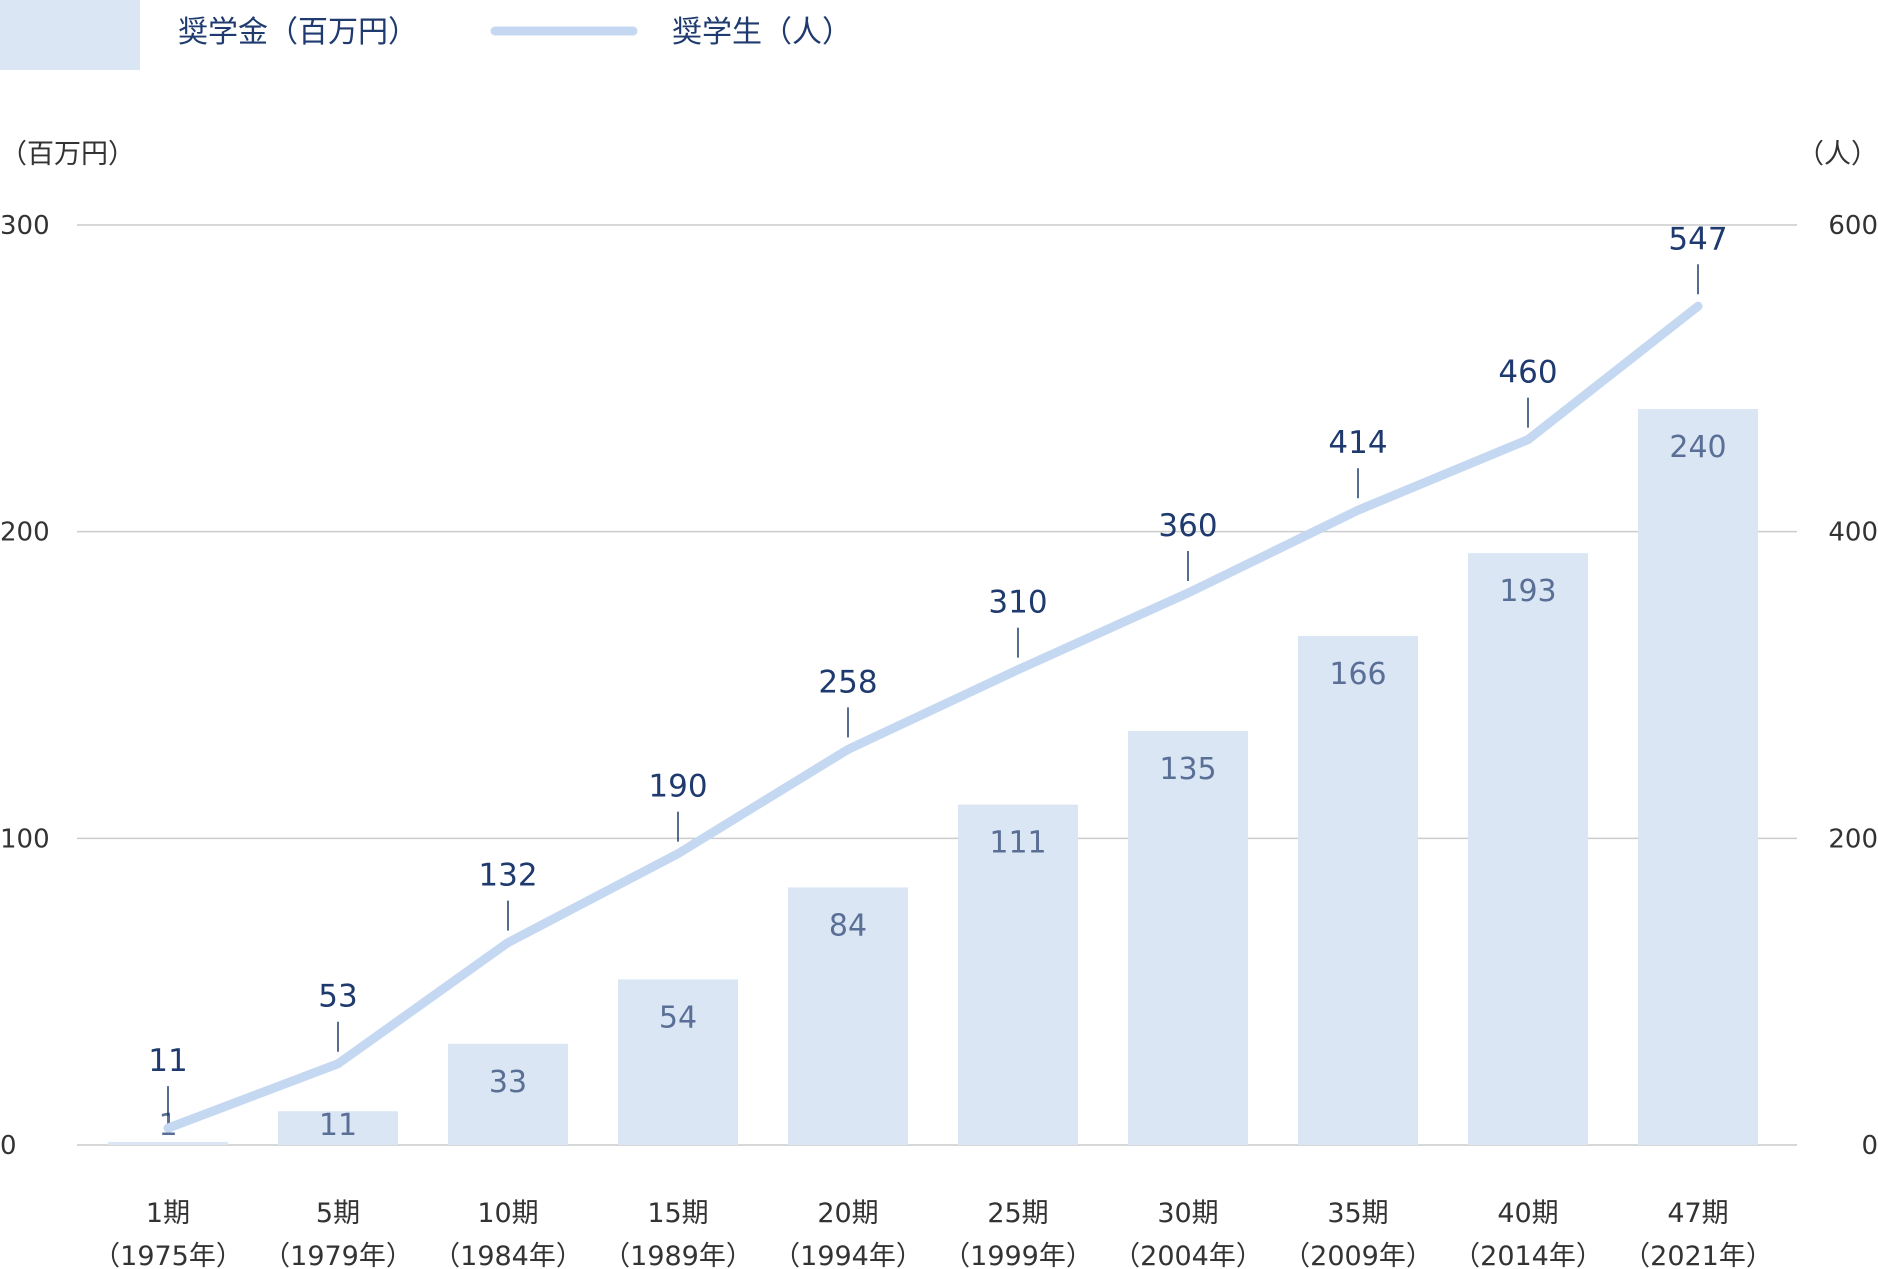 The height and width of the screenshot is (1269, 1878). What do you see at coordinates (1017, 843) in the screenshot?
I see `bar-value-label: 111` at bounding box center [1017, 843].